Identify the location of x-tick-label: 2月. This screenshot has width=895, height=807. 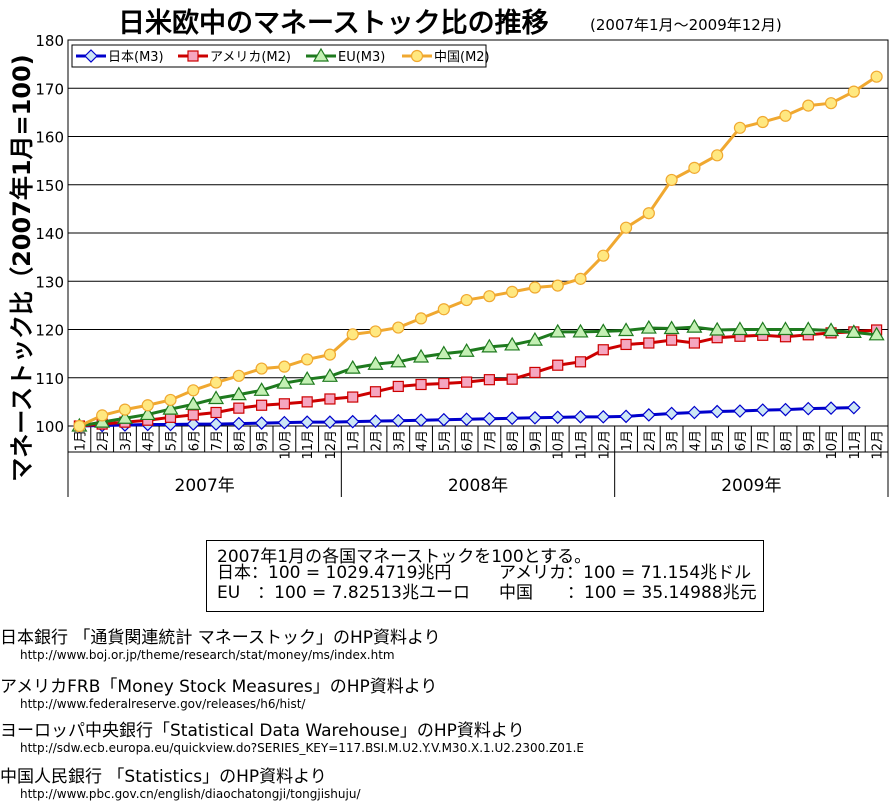
(377, 440).